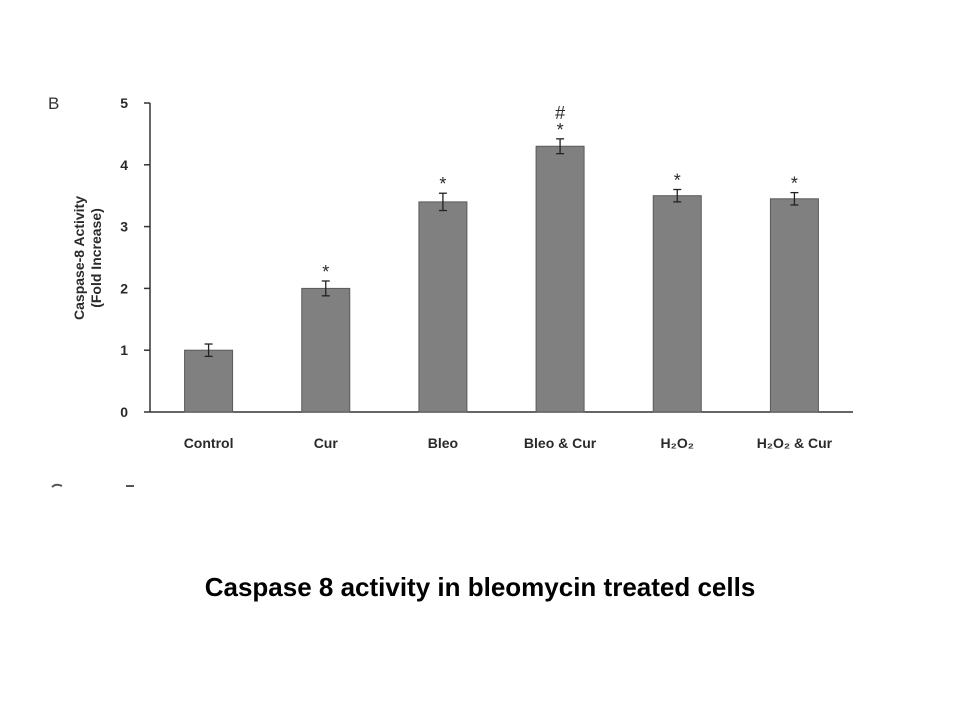 This screenshot has width=960, height=720. What do you see at coordinates (326, 443) in the screenshot?
I see `x-tick-label-1: Cur` at bounding box center [326, 443].